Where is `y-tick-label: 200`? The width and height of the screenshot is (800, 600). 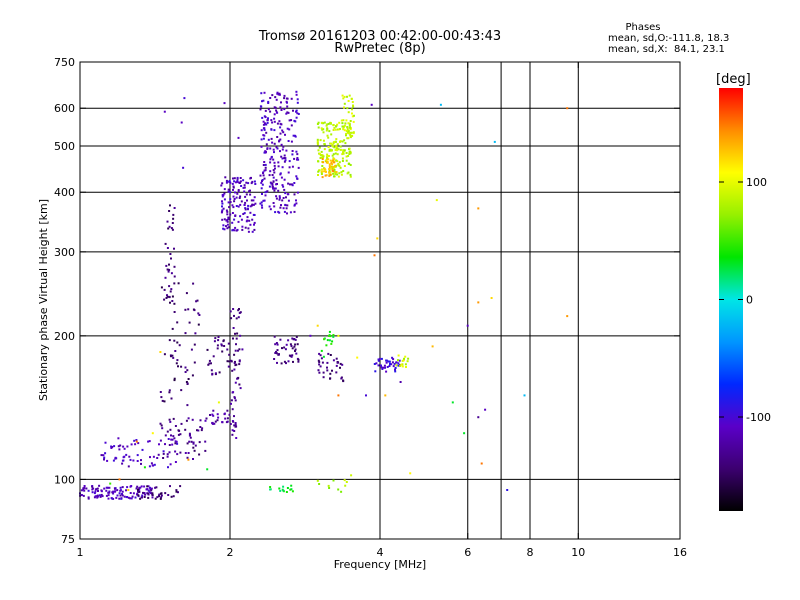 y-tick-label: 200 is located at coordinates (64, 336).